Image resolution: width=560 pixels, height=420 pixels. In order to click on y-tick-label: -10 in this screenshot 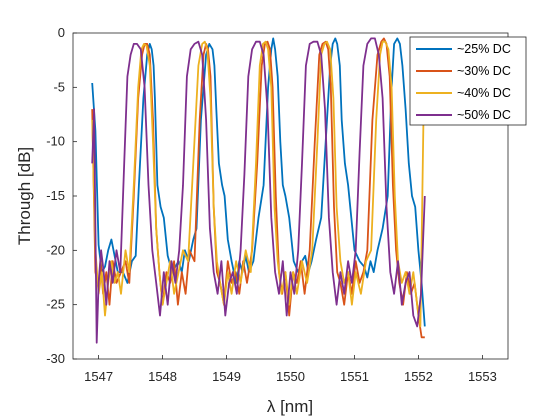, I will do `click(55, 141)`.